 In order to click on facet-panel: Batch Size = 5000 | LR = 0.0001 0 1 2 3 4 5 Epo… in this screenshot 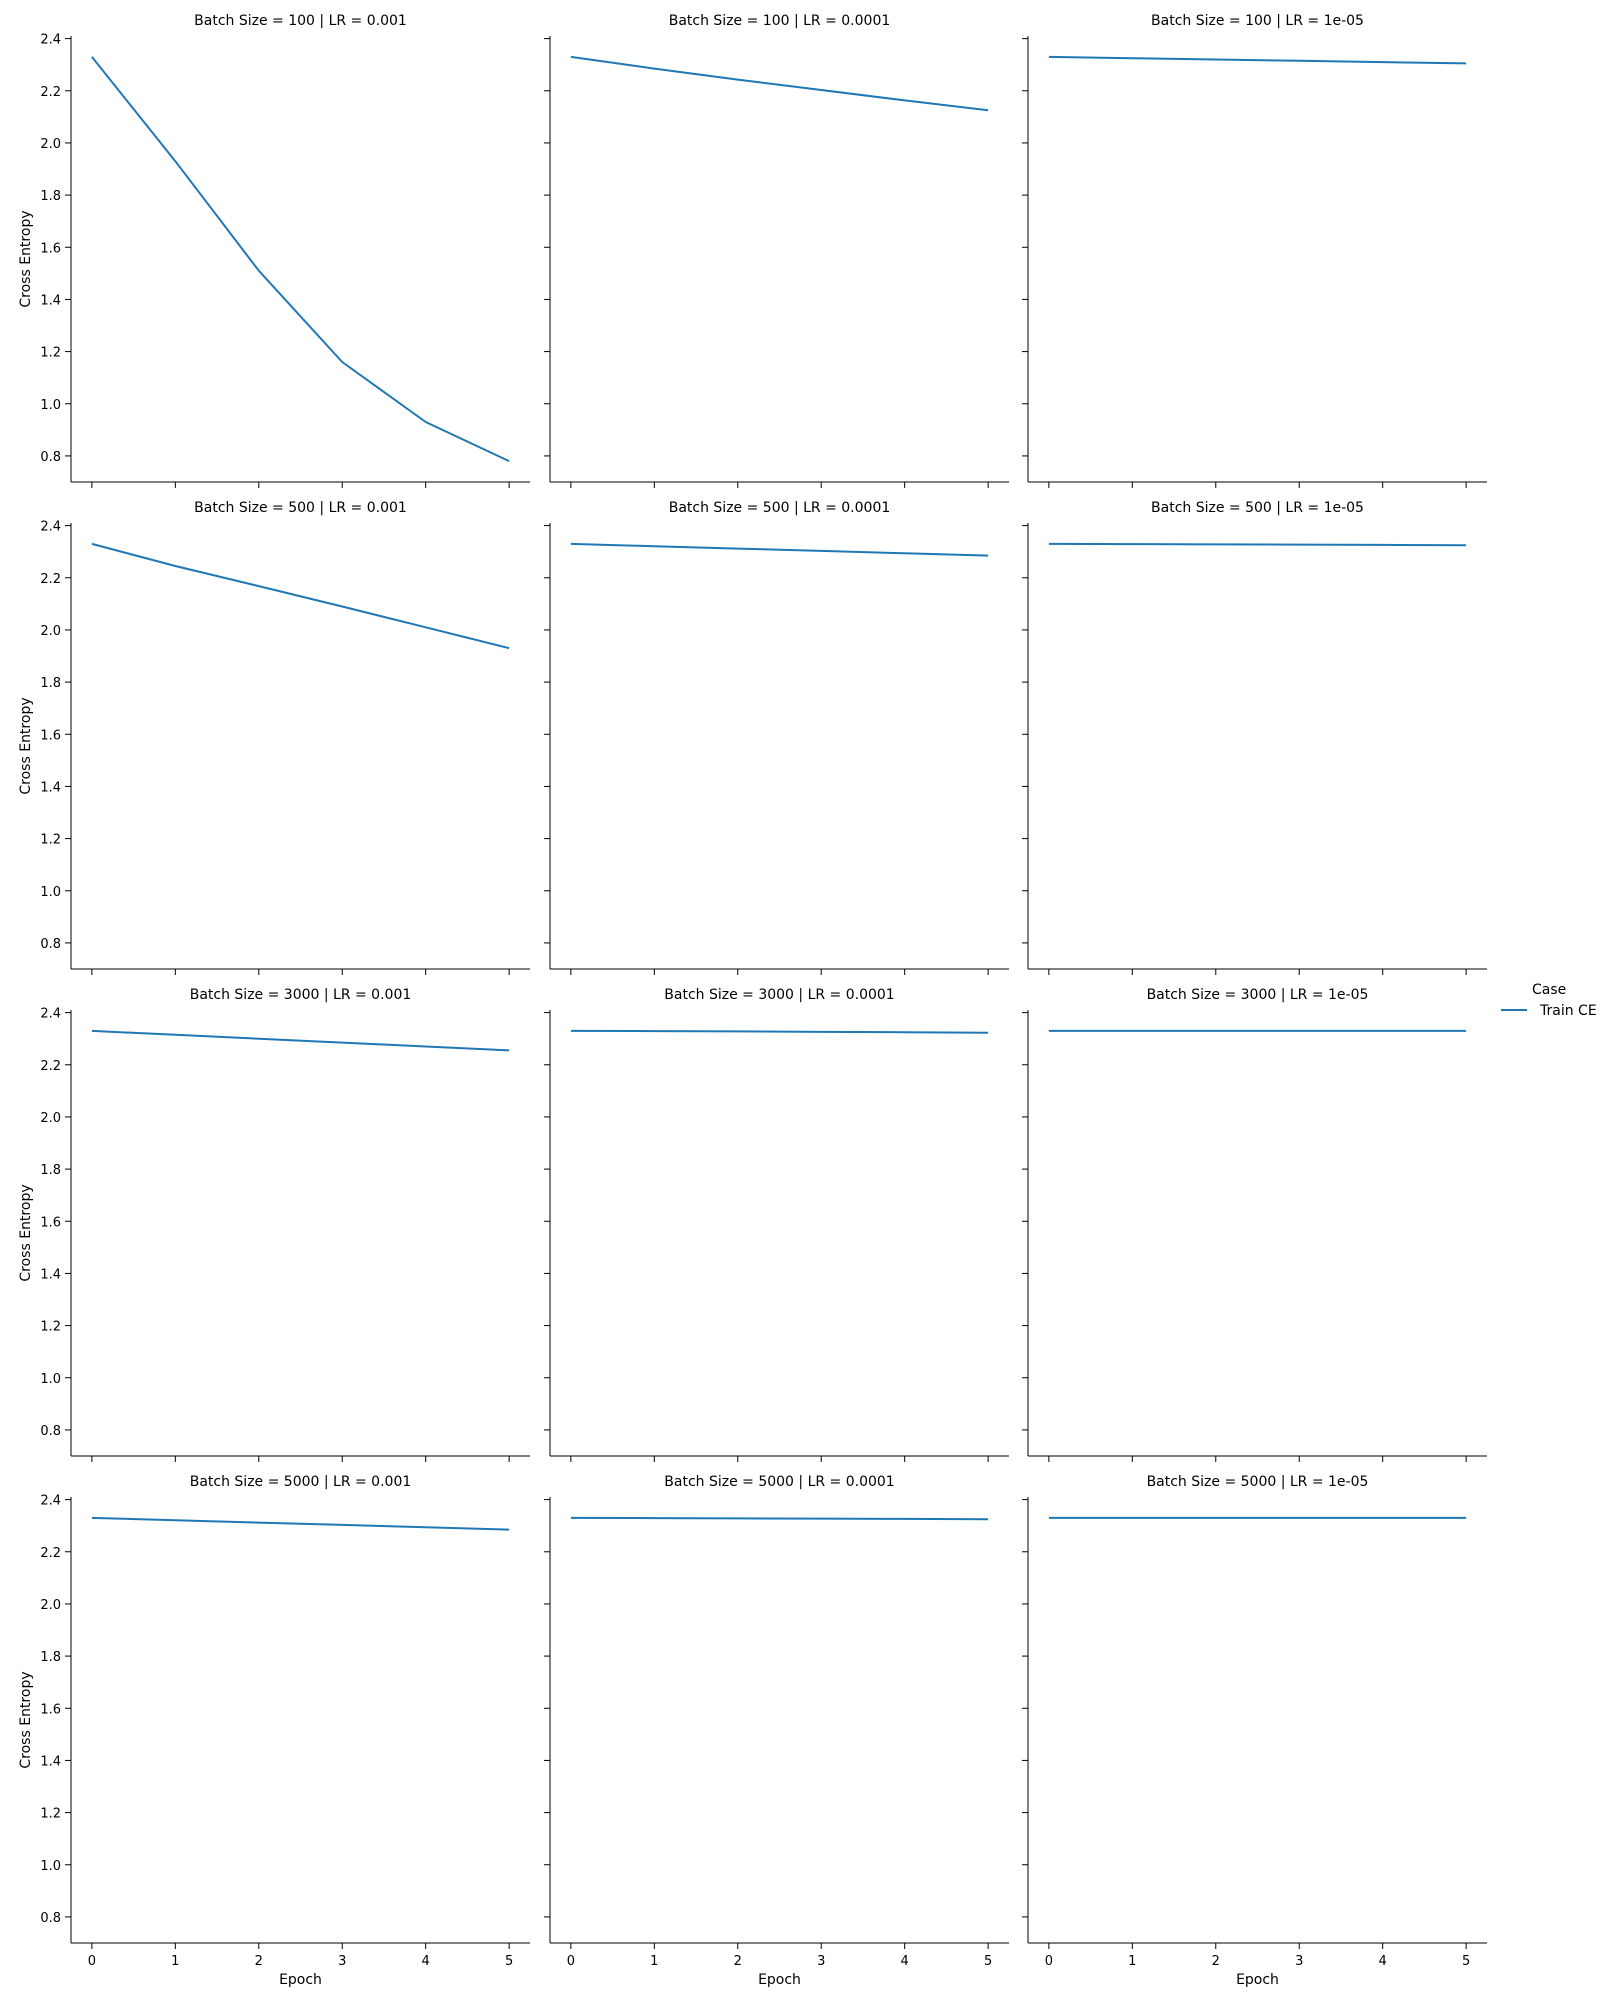, I will do `click(776, 1731)`.